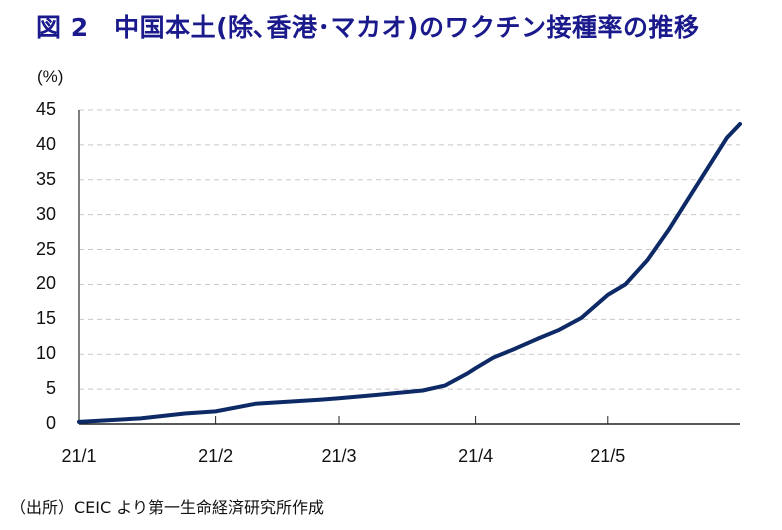 Image resolution: width=782 pixels, height=530 pixels. Describe the element at coordinates (50, 388) in the screenshot. I see `y-tick-label: 5` at that location.